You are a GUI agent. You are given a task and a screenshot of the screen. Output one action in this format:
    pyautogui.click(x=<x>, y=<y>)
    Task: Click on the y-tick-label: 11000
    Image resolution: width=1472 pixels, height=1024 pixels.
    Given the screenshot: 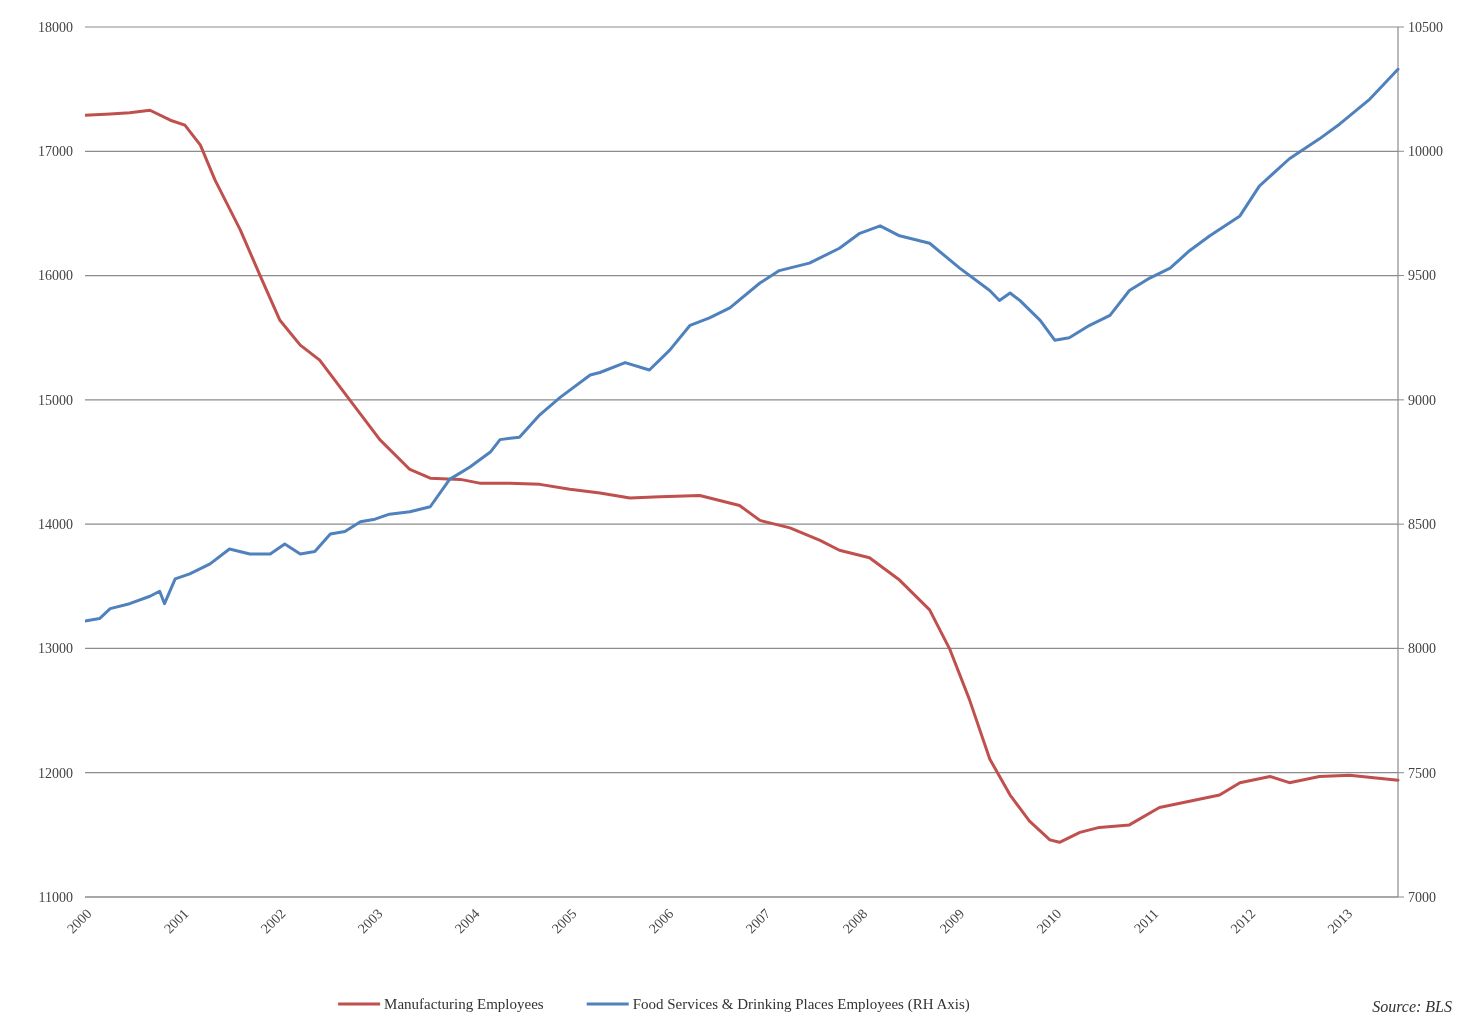 What is the action you would take?
    pyautogui.click(x=55, y=897)
    